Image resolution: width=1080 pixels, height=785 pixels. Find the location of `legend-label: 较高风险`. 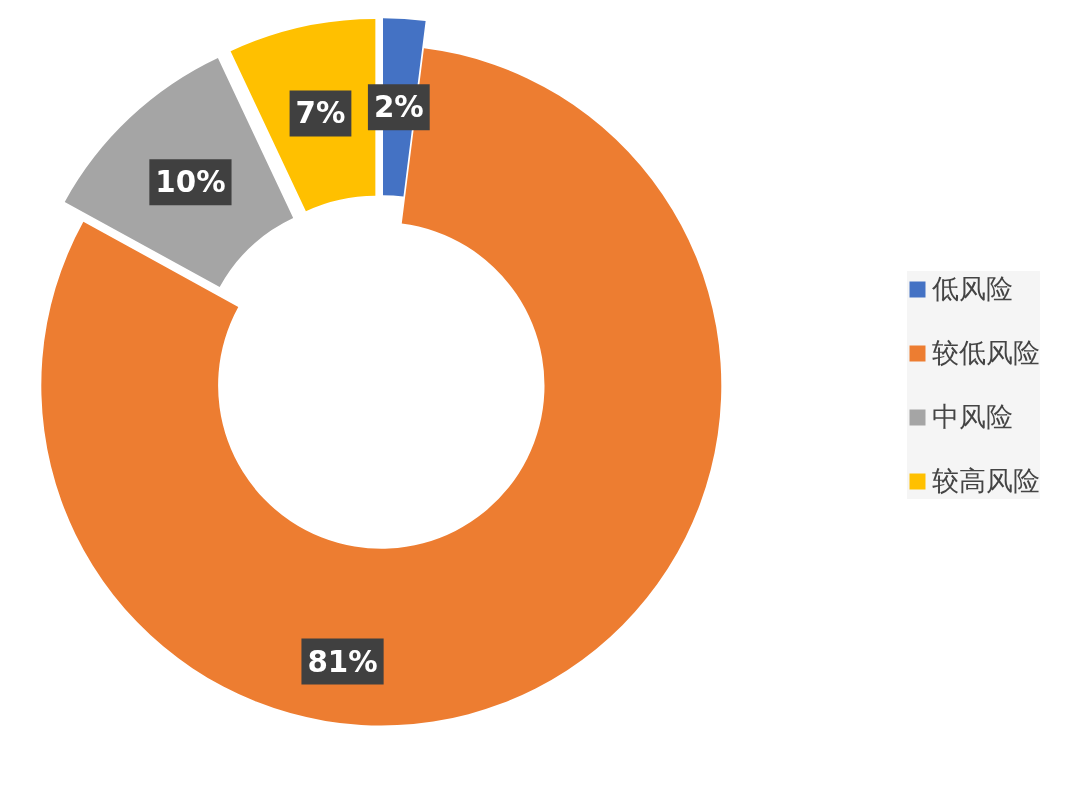

legend-label: 较高风险 is located at coordinates (986, 481).